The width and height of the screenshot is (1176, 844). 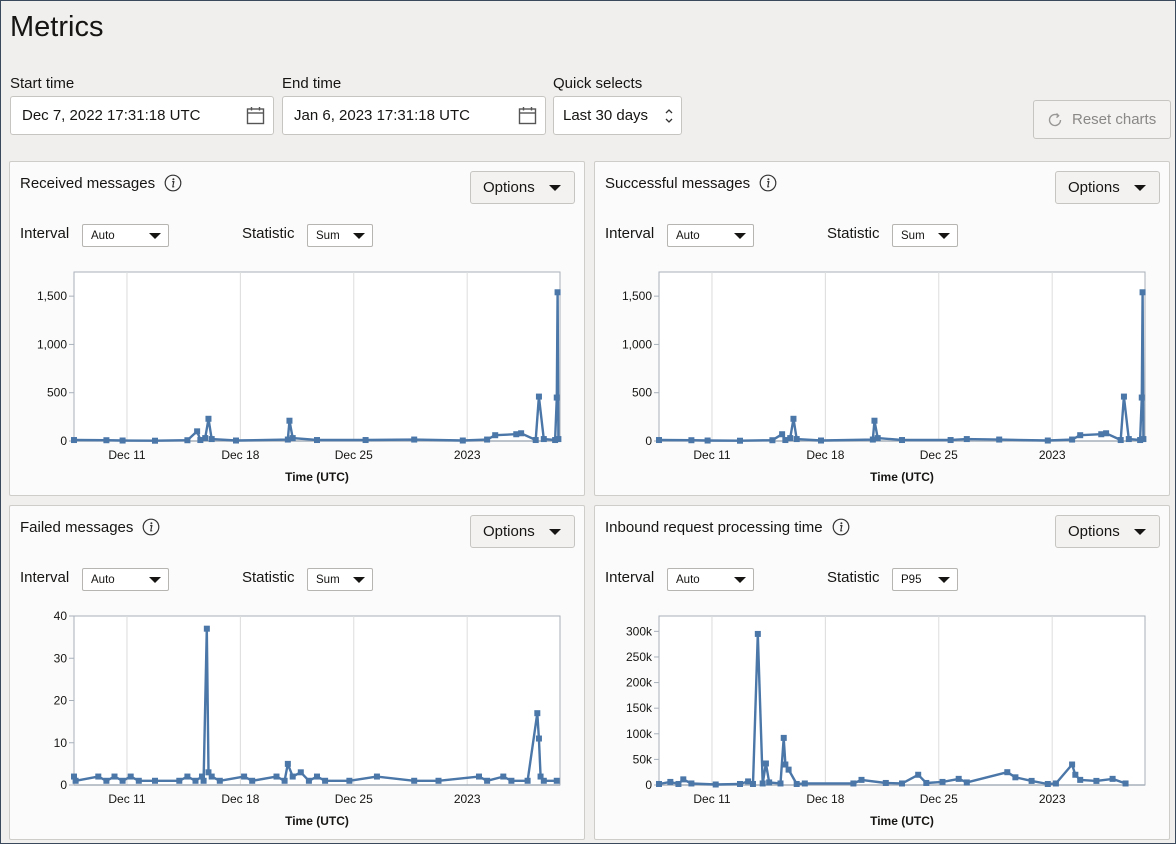 I want to click on reset-charts-button: Reset charts, so click(x=1102, y=119).